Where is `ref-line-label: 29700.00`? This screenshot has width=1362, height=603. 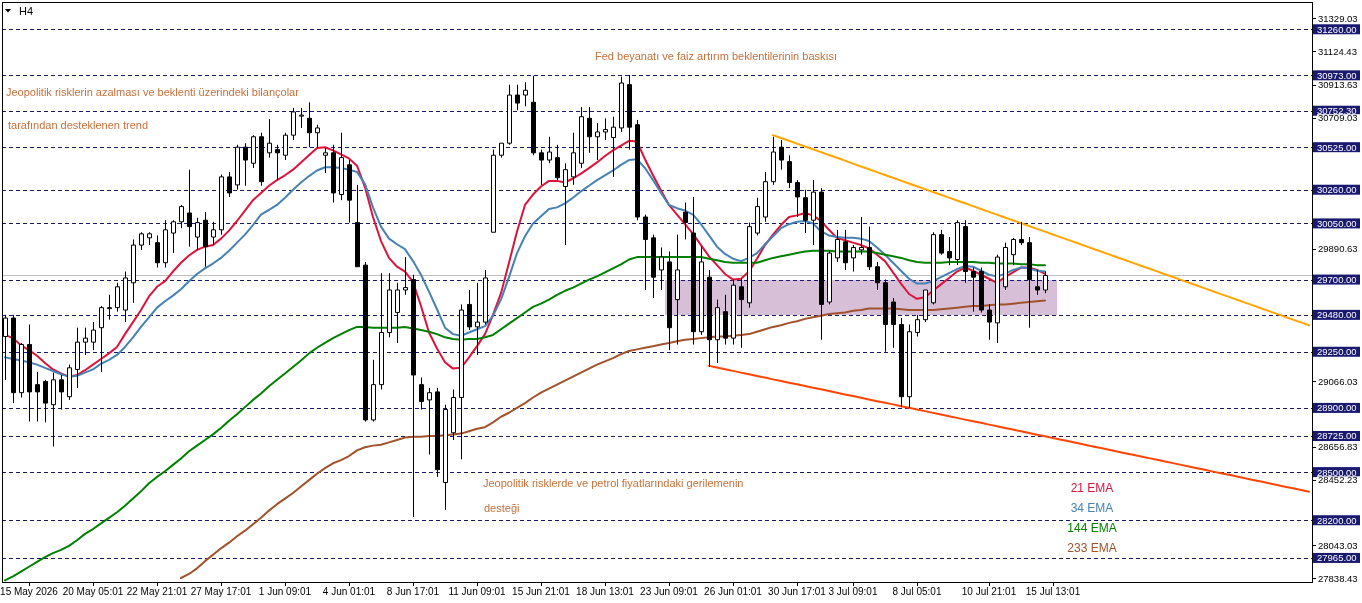 ref-line-label: 29700.00 is located at coordinates (1337, 280).